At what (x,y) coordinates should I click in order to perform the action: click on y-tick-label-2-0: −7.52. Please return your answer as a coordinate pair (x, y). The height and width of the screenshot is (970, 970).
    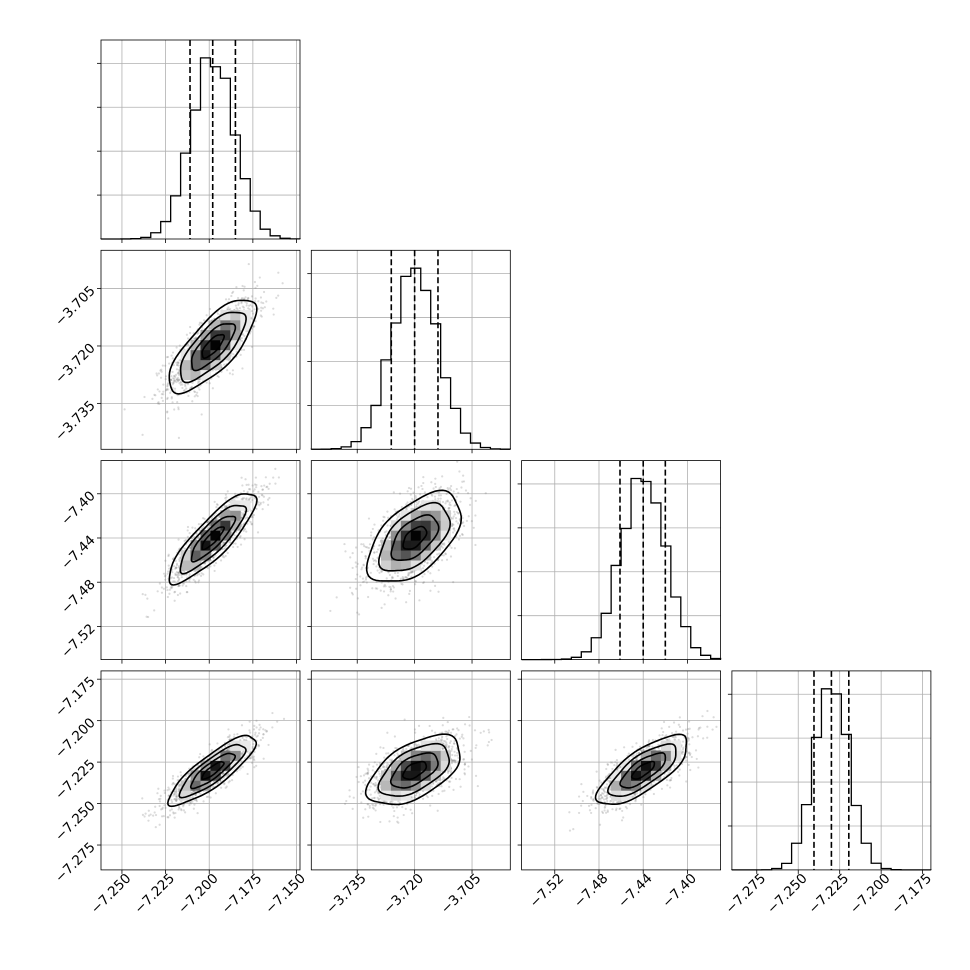
    Looking at the image, I should click on (78, 641).